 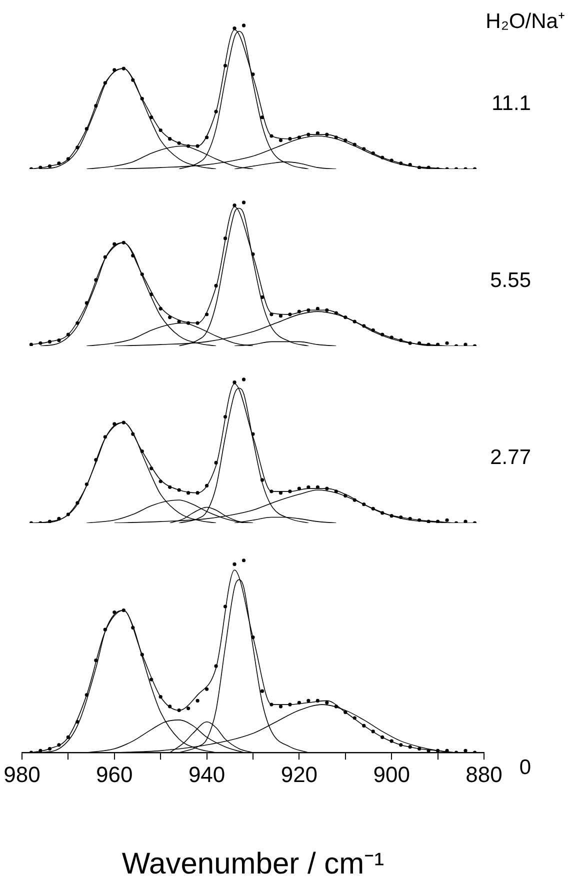 What do you see at coordinates (207, 774) in the screenshot?
I see `x-tick-label: 940` at bounding box center [207, 774].